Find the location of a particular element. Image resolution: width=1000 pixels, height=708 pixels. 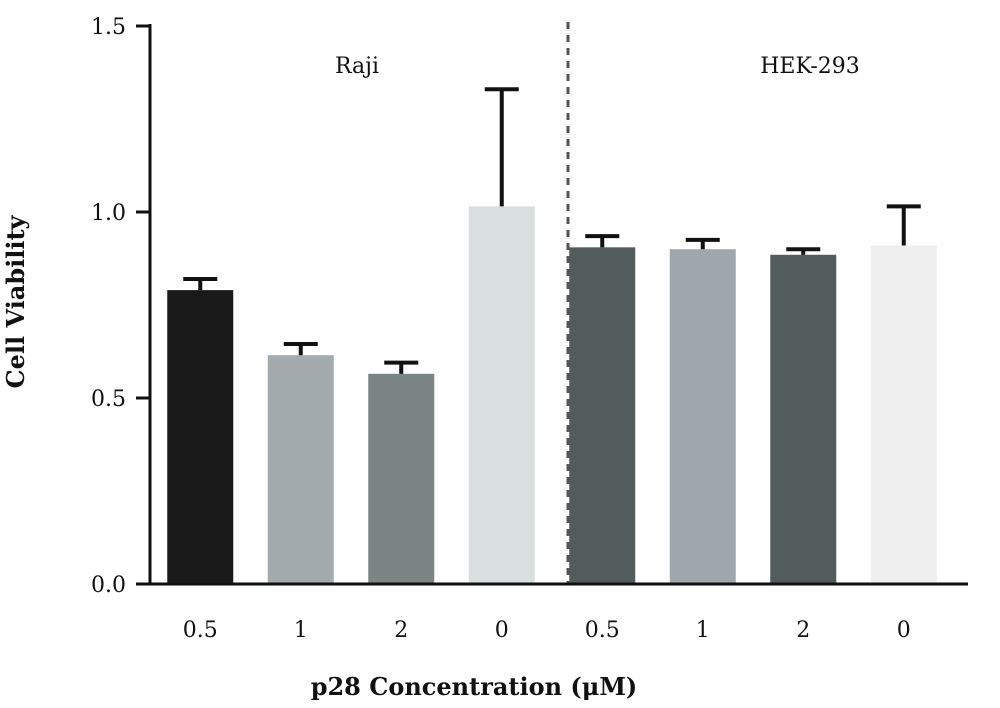

x-tick-label-0-1: 1 is located at coordinates (301, 630).